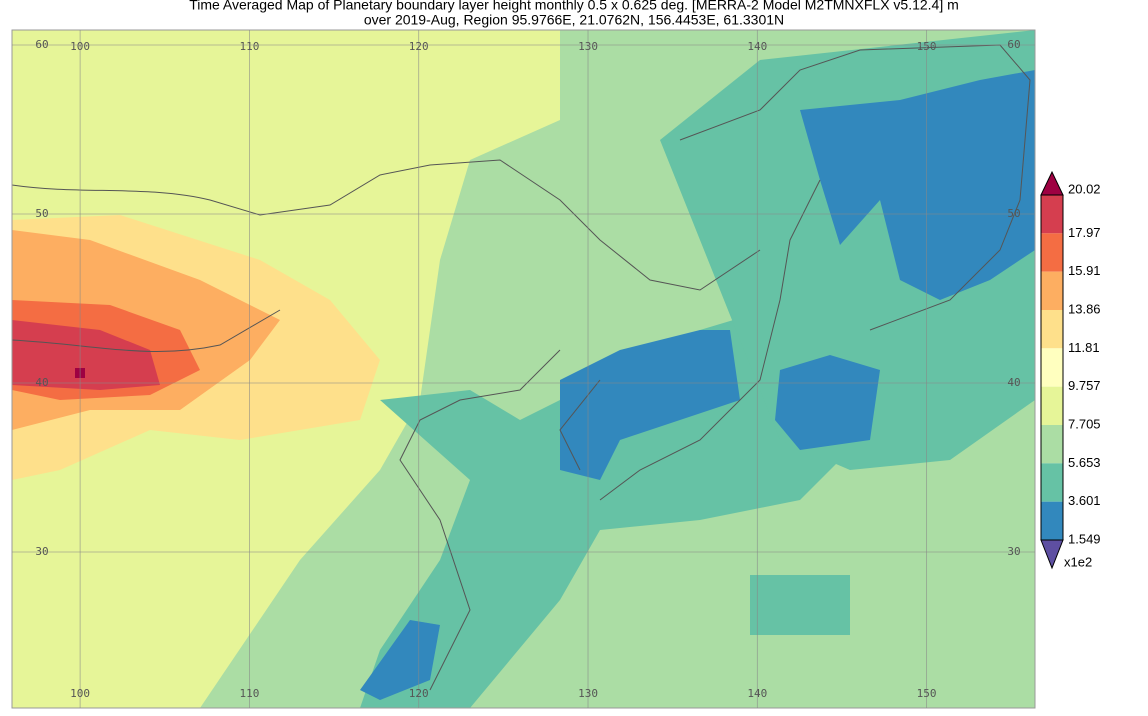 This screenshot has height=716, width=1148. I want to click on colorbar-scale: x1e2, so click(1078, 561).